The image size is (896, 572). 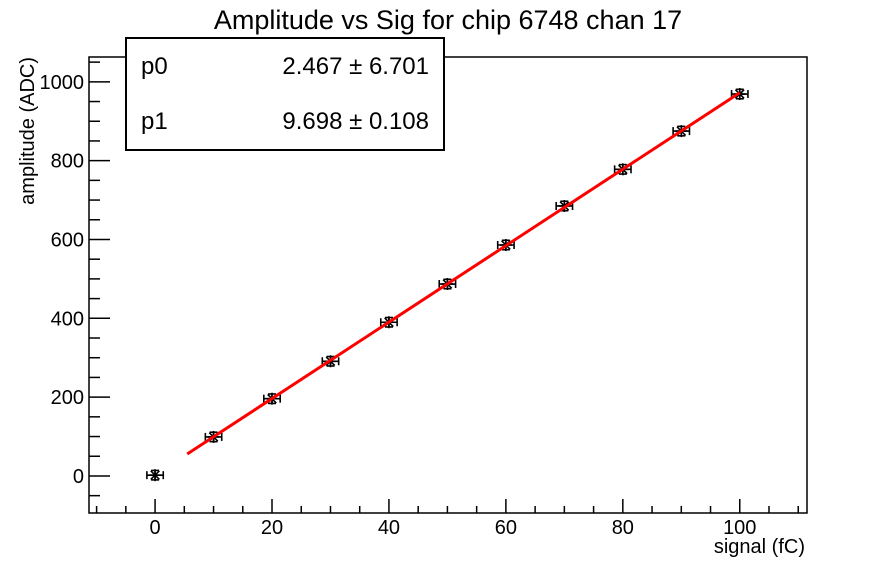 I want to click on stats-row-p1: p1 9.698 ± 0.108, so click(x=285, y=121).